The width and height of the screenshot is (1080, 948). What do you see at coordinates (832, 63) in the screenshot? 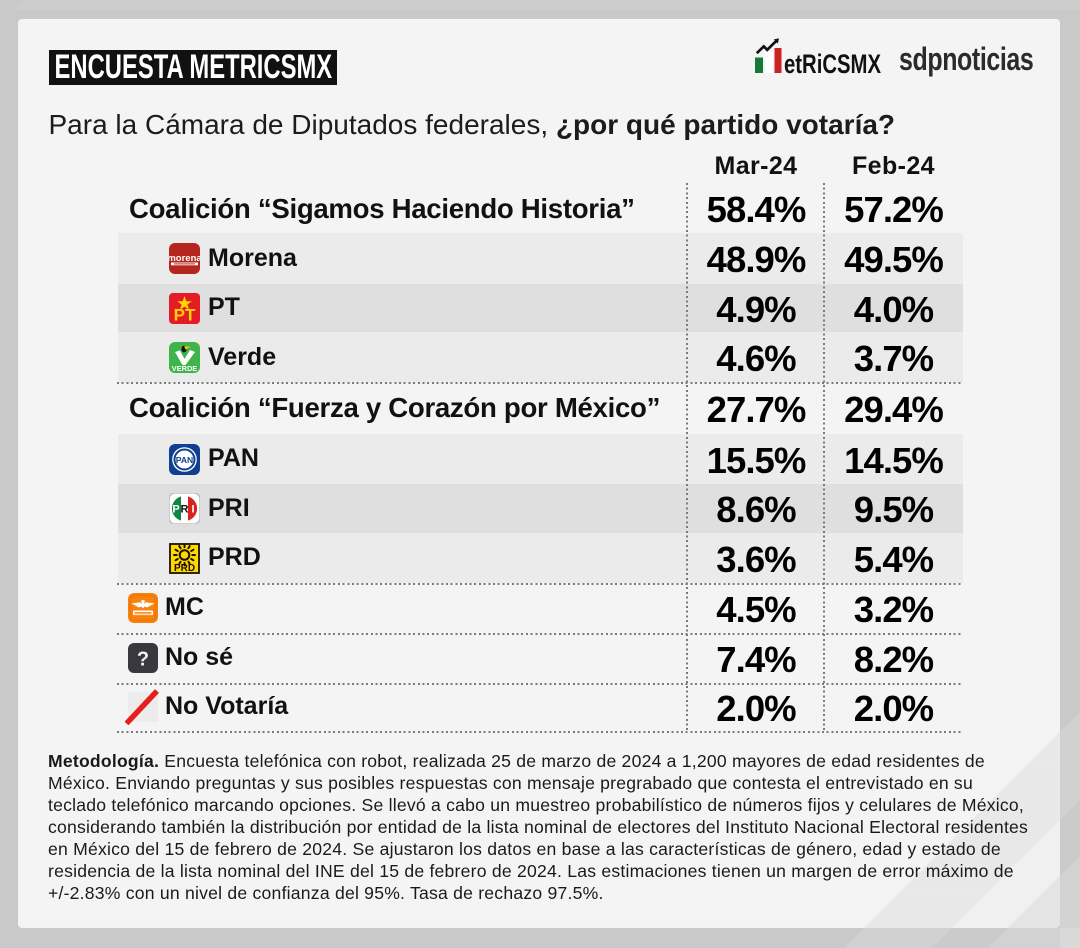
I see `svg-text: etRiCSMX` at bounding box center [832, 63].